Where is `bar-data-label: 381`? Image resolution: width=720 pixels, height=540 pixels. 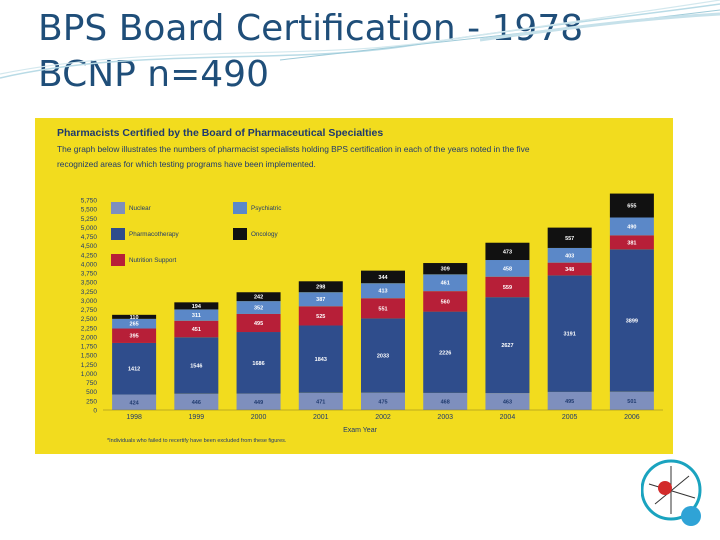 bar-data-label: 381 is located at coordinates (631, 243).